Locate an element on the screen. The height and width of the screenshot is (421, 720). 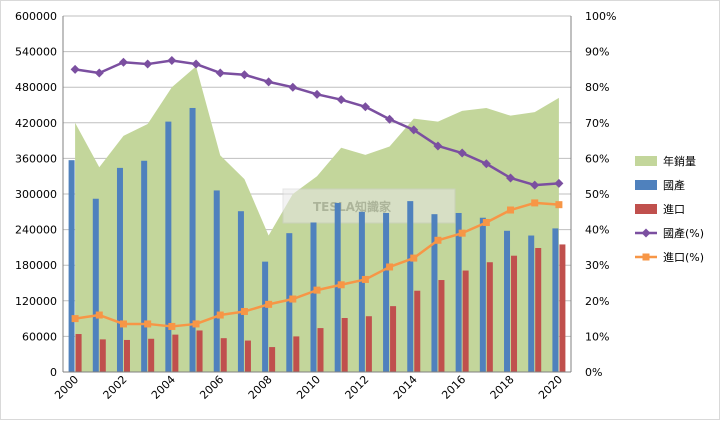
y-right-tick-label: 90% is located at coordinates (597, 52).